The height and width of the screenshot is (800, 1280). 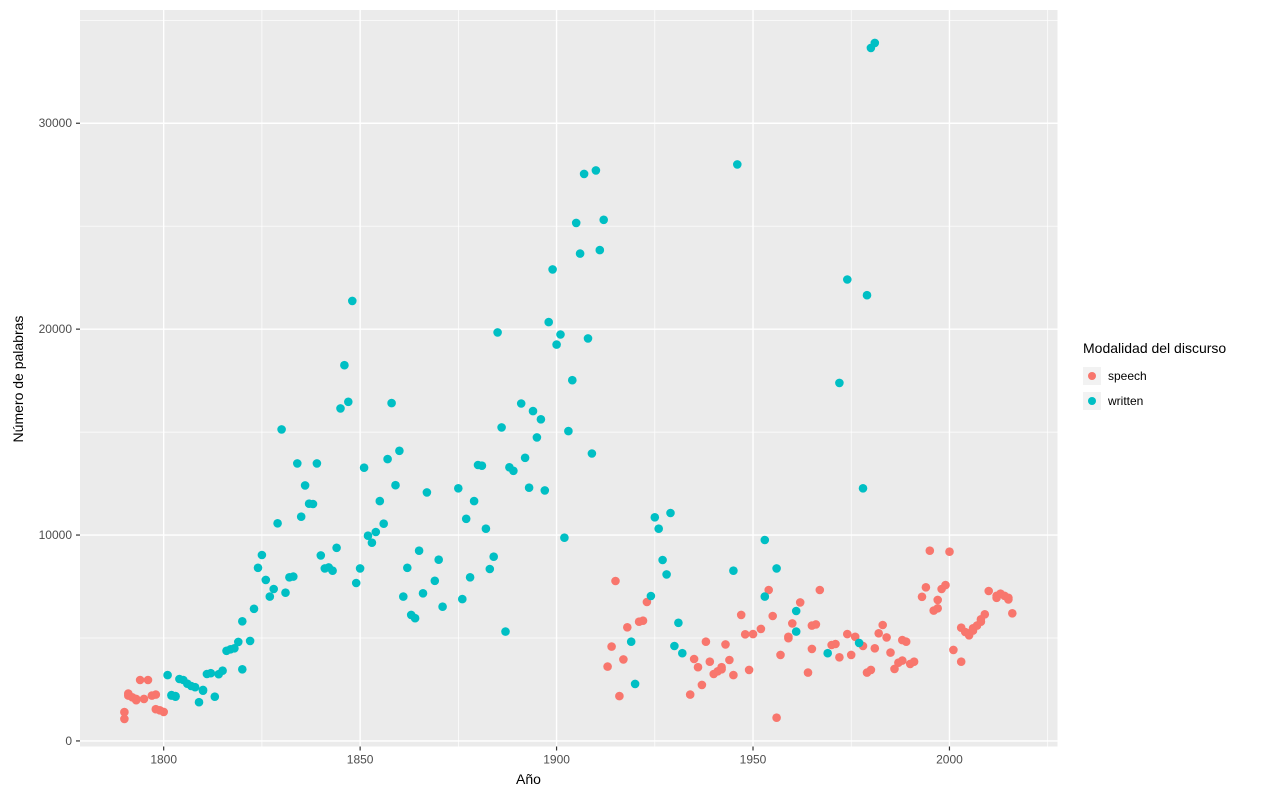 I want to click on legend-title: Modalidad del discurso, so click(x=1155, y=348).